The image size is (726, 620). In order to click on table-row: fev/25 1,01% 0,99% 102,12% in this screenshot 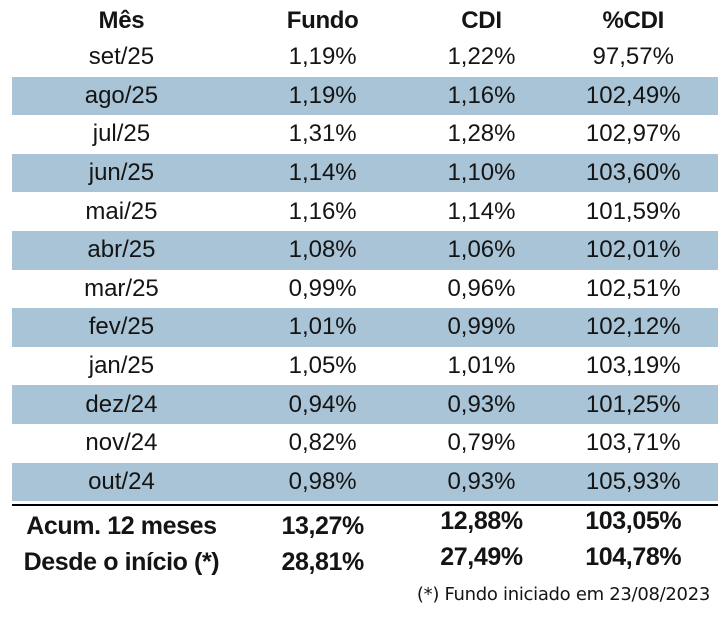, I will do `click(365, 327)`.